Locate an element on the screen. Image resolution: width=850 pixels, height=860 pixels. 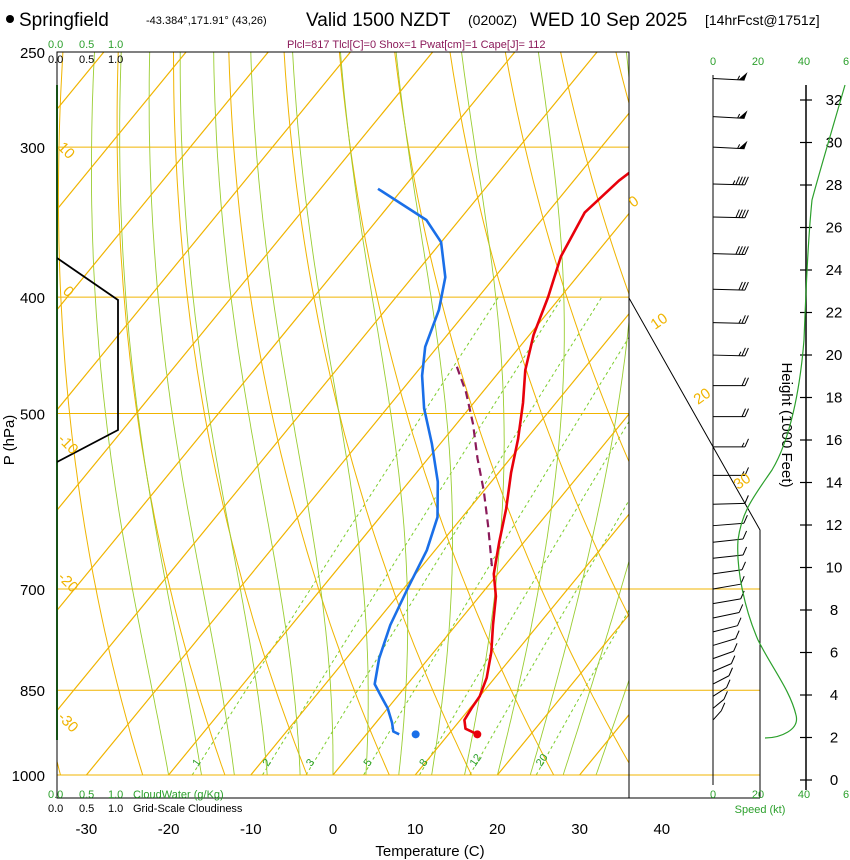
moist-adiabat--12 is located at coordinates (191, 414).